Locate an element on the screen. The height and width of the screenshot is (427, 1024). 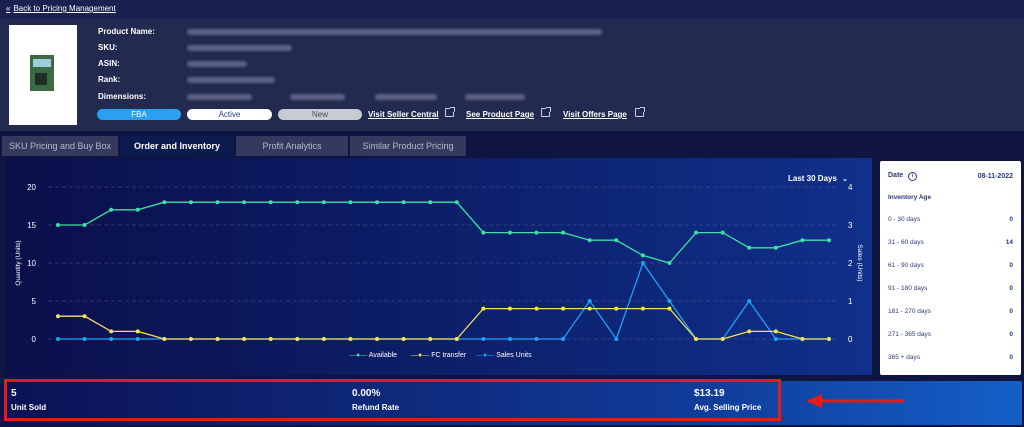
dimension-length-redacted is located at coordinates (219, 97).